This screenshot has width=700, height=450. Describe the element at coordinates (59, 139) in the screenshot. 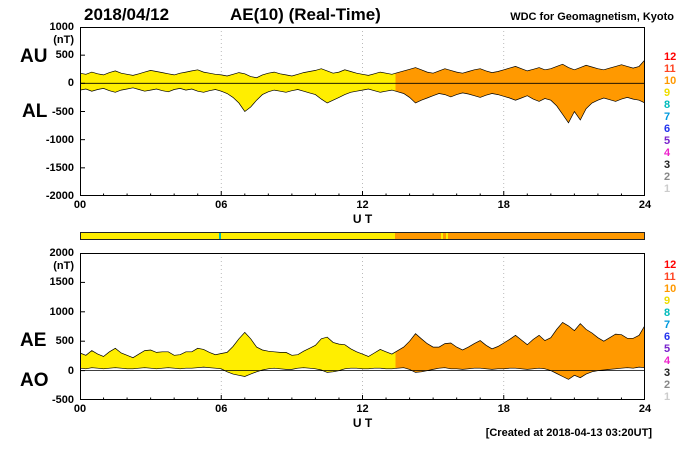

I see `y-tick-label: -1000` at that location.